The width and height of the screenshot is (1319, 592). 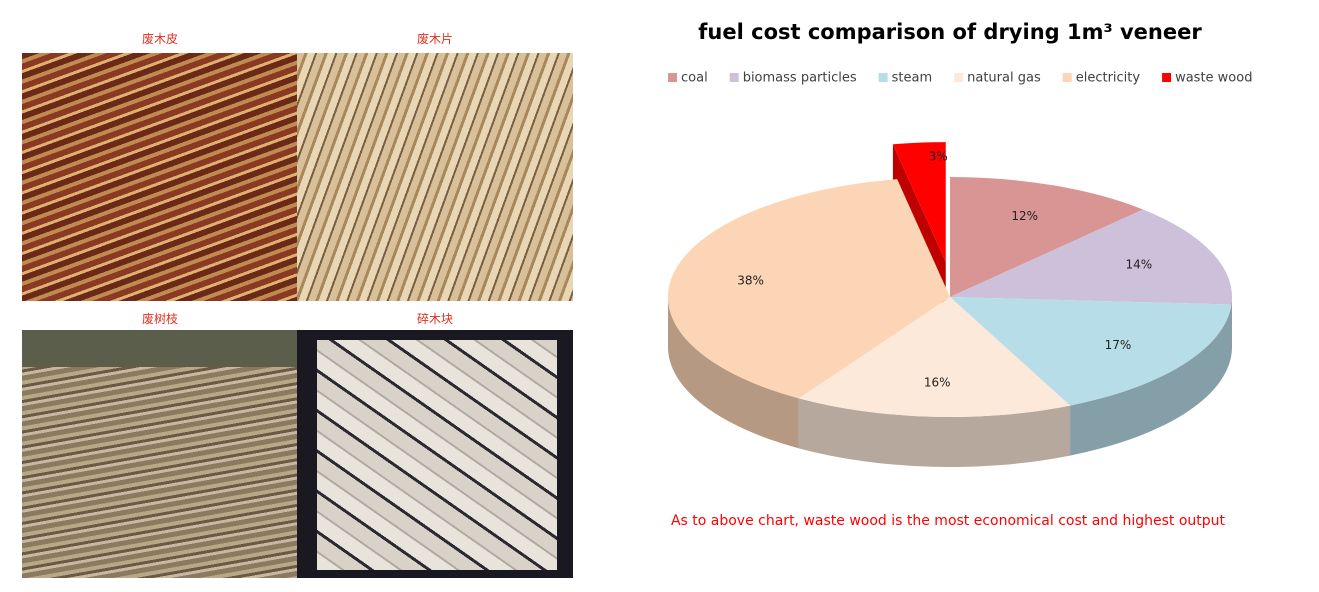 What do you see at coordinates (1024, 216) in the screenshot?
I see `data-label: 12%` at bounding box center [1024, 216].